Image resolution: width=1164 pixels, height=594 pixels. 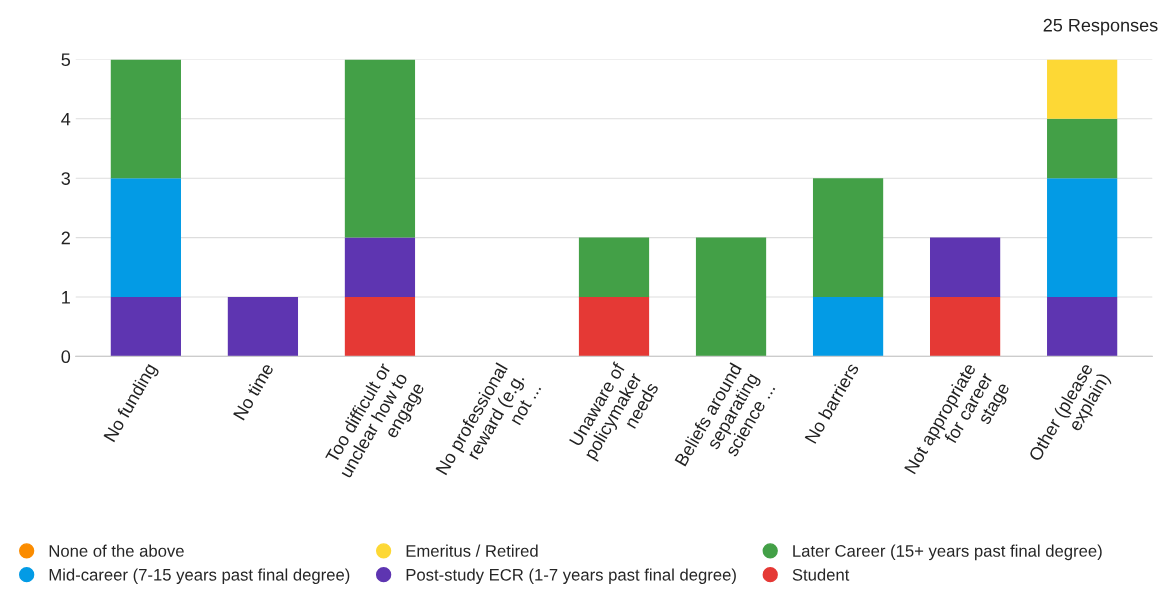 What do you see at coordinates (66, 119) in the screenshot?
I see `y-tick-label: 4` at bounding box center [66, 119].